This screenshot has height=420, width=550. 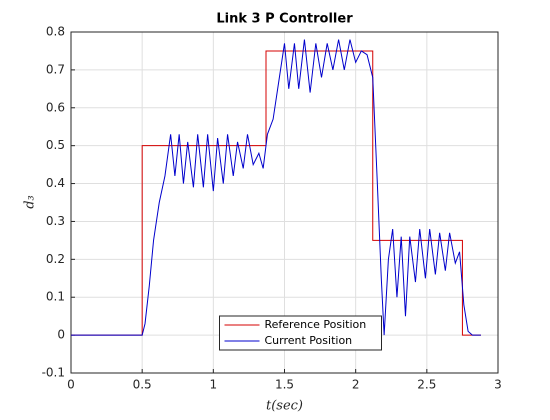 What do you see at coordinates (284, 406) in the screenshot?
I see `x-axis-label: t(sec)` at bounding box center [284, 406].